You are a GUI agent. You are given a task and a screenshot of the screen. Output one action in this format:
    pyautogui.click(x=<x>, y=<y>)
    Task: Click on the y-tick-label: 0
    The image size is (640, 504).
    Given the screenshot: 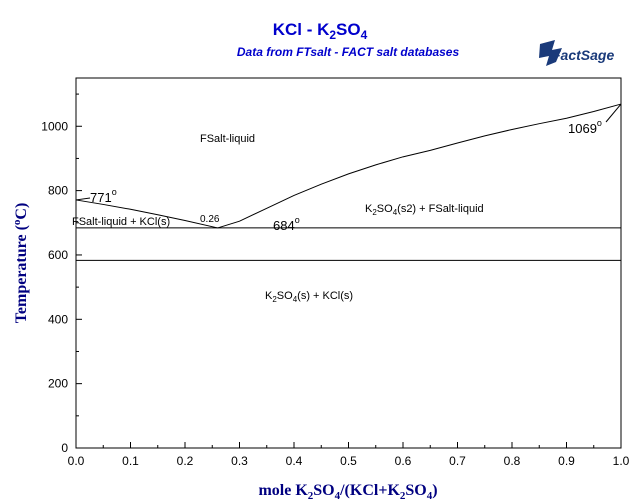 What is the action you would take?
    pyautogui.click(x=64, y=448)
    